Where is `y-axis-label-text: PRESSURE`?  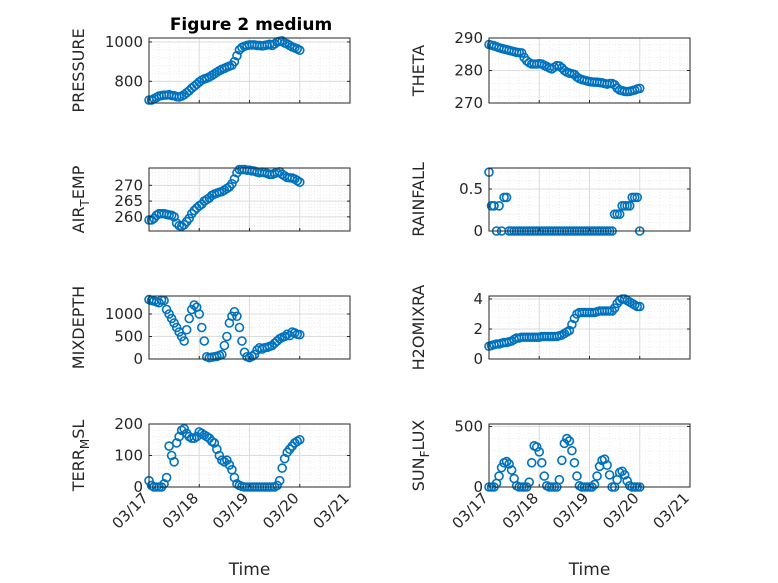 y-axis-label-text: PRESSURE is located at coordinates (78, 70).